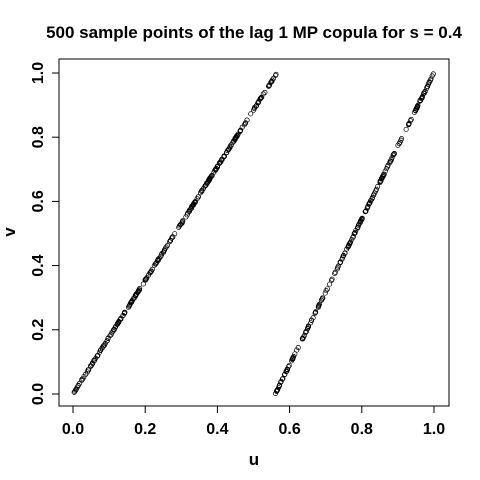 Image resolution: width=480 pixels, height=480 pixels. What do you see at coordinates (38, 330) in the screenshot?
I see `y-tick-label: 0.2` at bounding box center [38, 330].